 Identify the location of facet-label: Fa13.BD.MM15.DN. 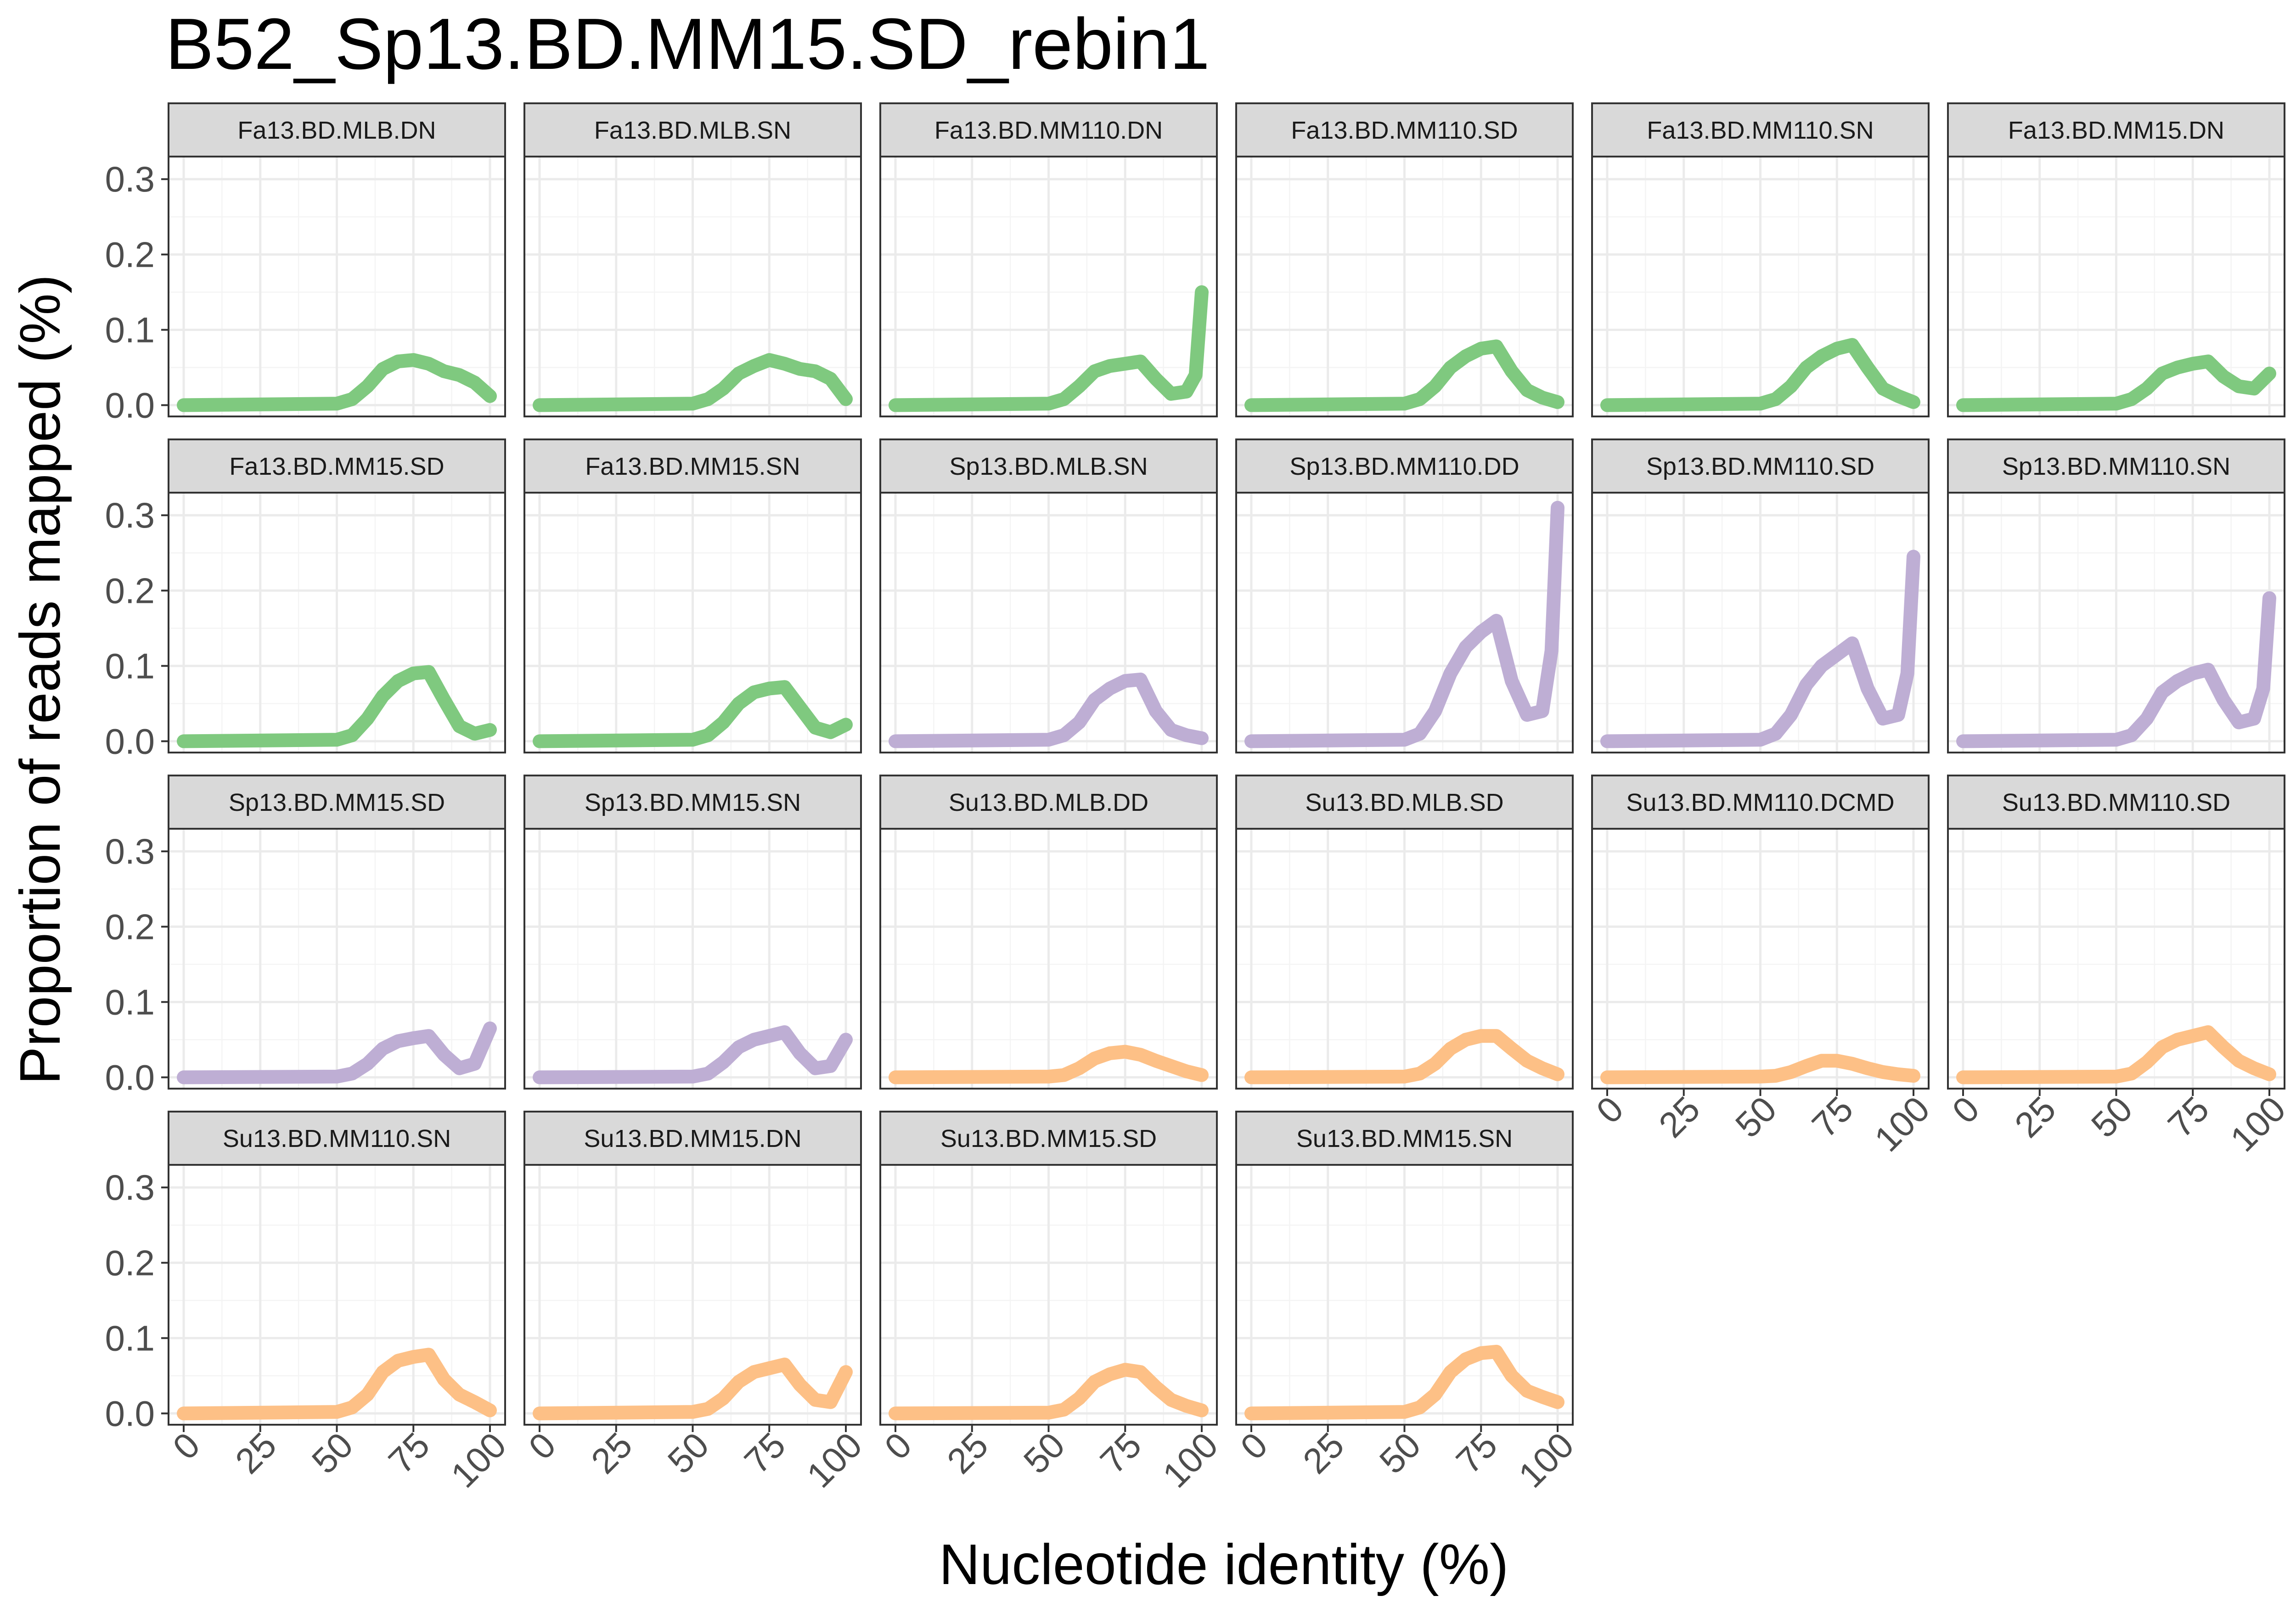
(2116, 130).